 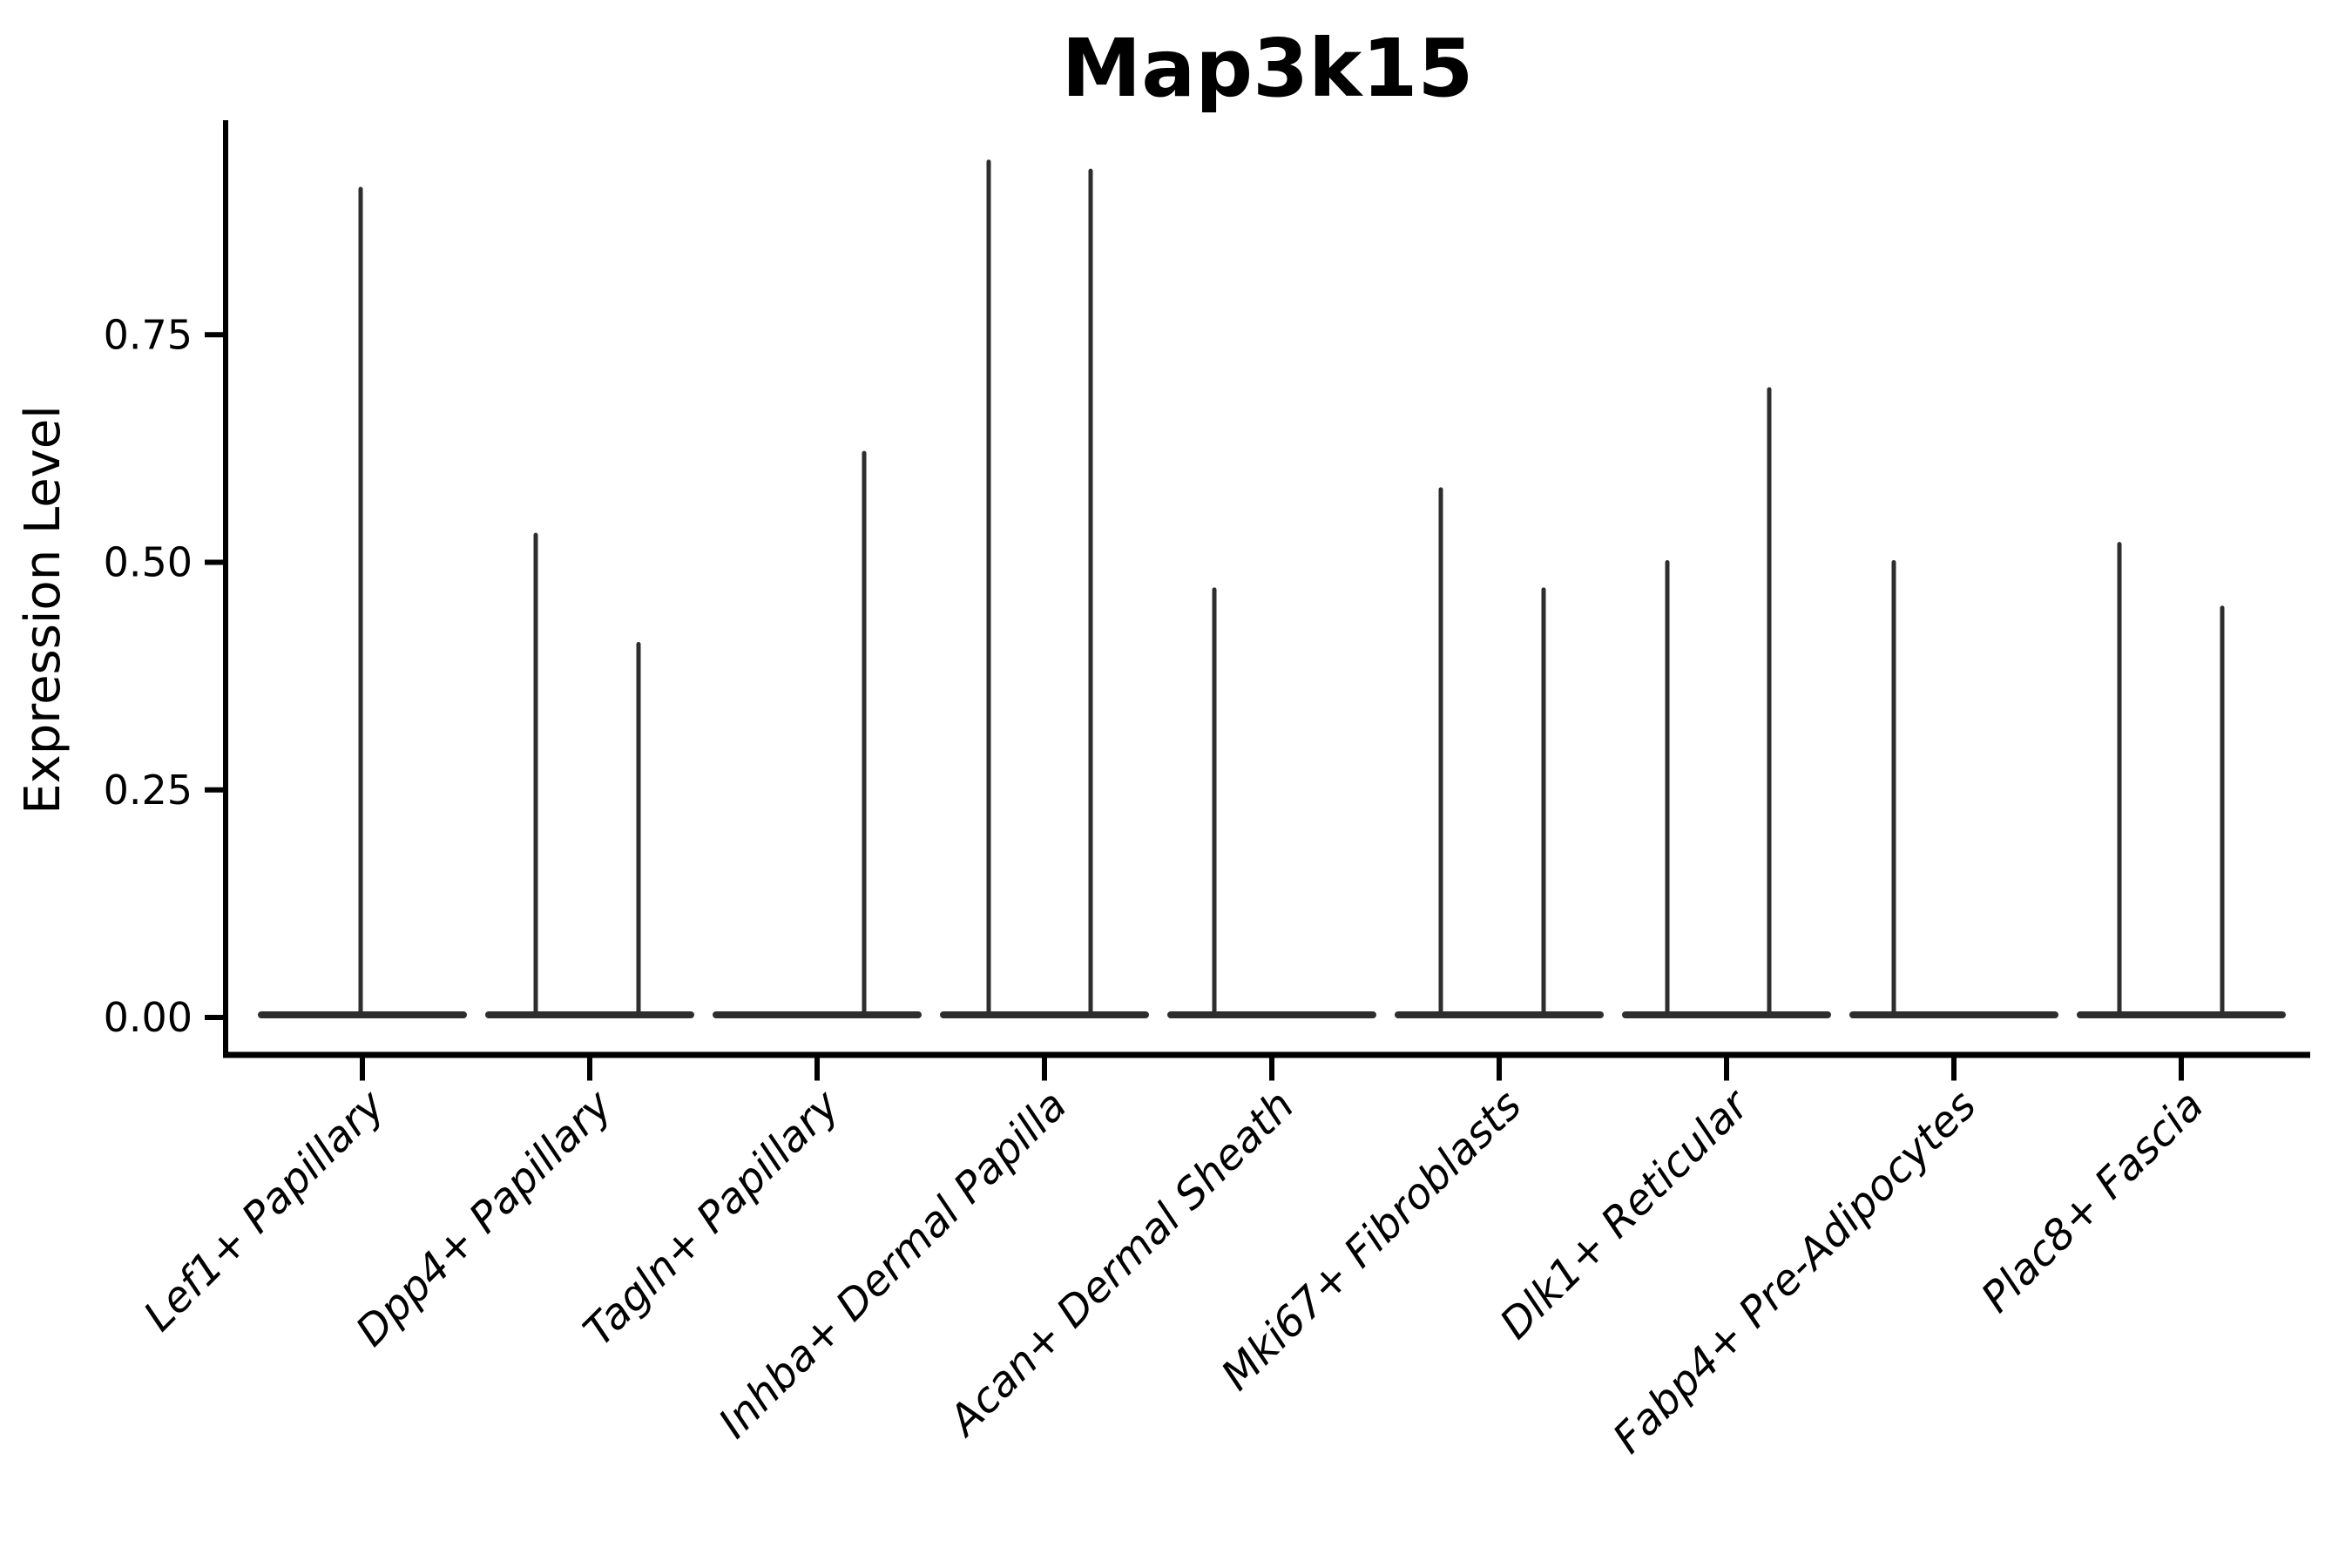 What do you see at coordinates (148, 334) in the screenshot?
I see `y-tick-label: 0.75` at bounding box center [148, 334].